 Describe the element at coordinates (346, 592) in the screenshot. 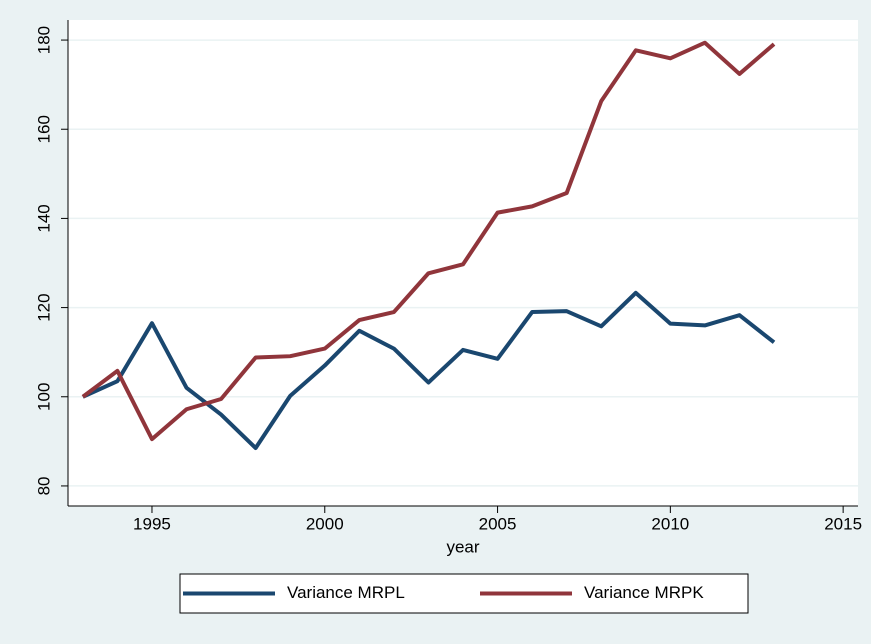

I see `legend-label: Variance MRPL` at that location.